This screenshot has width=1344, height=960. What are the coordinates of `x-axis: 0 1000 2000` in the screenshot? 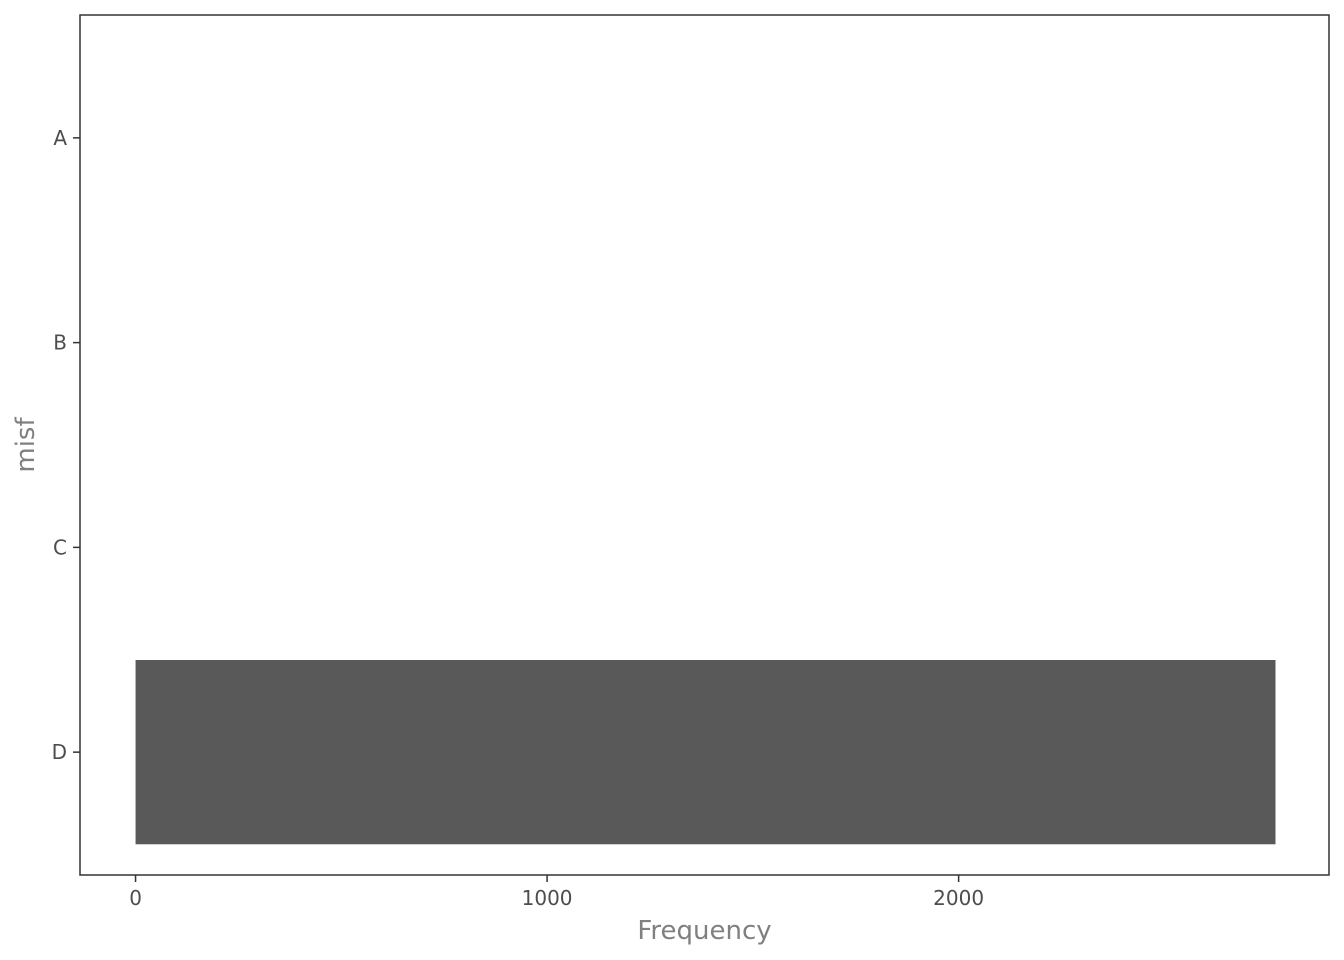 It's located at (556, 892).